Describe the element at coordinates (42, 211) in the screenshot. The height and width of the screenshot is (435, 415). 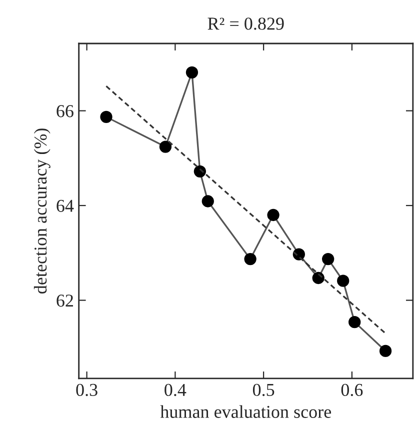
I see `y-axis-title: detection accuracy (%)` at that location.